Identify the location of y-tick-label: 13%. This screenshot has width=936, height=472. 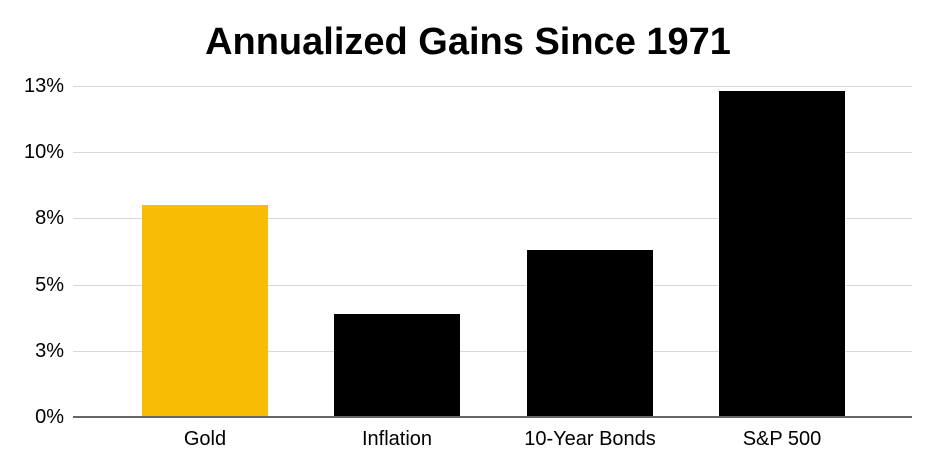
(43, 86).